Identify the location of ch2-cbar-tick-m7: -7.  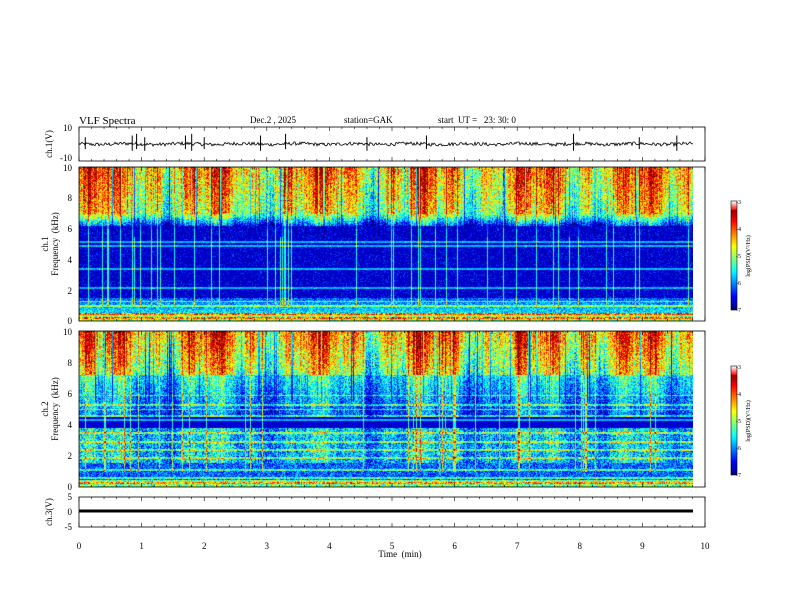
(738, 476).